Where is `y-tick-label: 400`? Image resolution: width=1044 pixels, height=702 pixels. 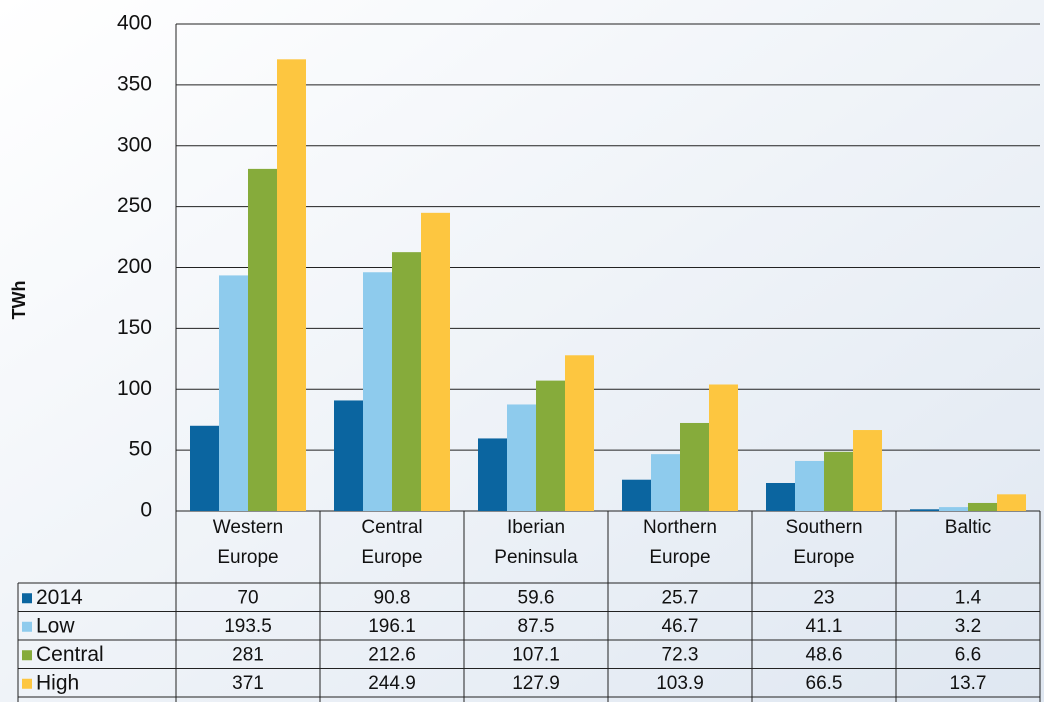 y-tick-label: 400 is located at coordinates (134, 23).